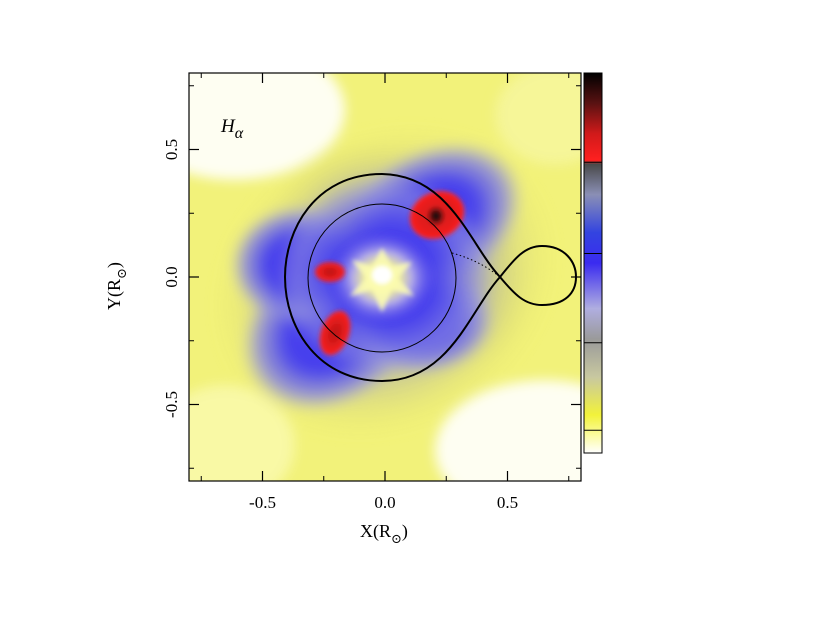  What do you see at coordinates (116, 286) in the screenshot?
I see `y-axis-label: Y(R⊙)` at bounding box center [116, 286].